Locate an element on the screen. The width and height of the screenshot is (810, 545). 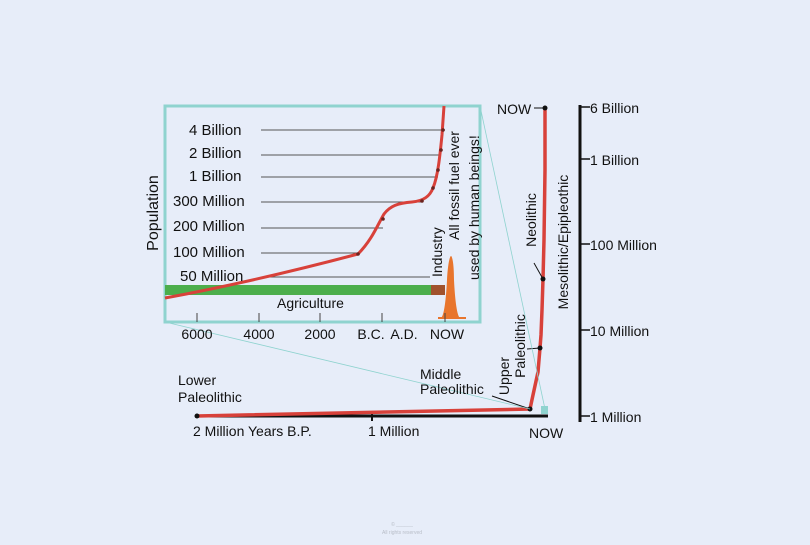
inset-x-tick-bc: B.C. is located at coordinates (370, 334).